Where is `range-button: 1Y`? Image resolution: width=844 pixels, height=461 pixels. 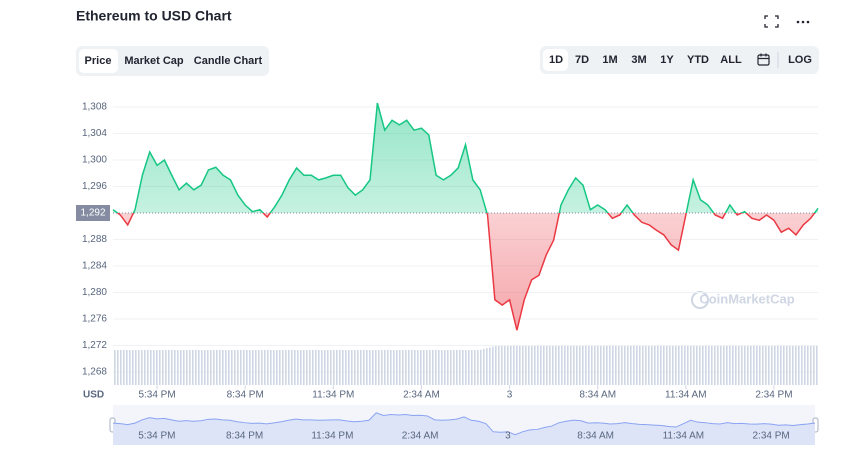 range-button: 1Y is located at coordinates (667, 60).